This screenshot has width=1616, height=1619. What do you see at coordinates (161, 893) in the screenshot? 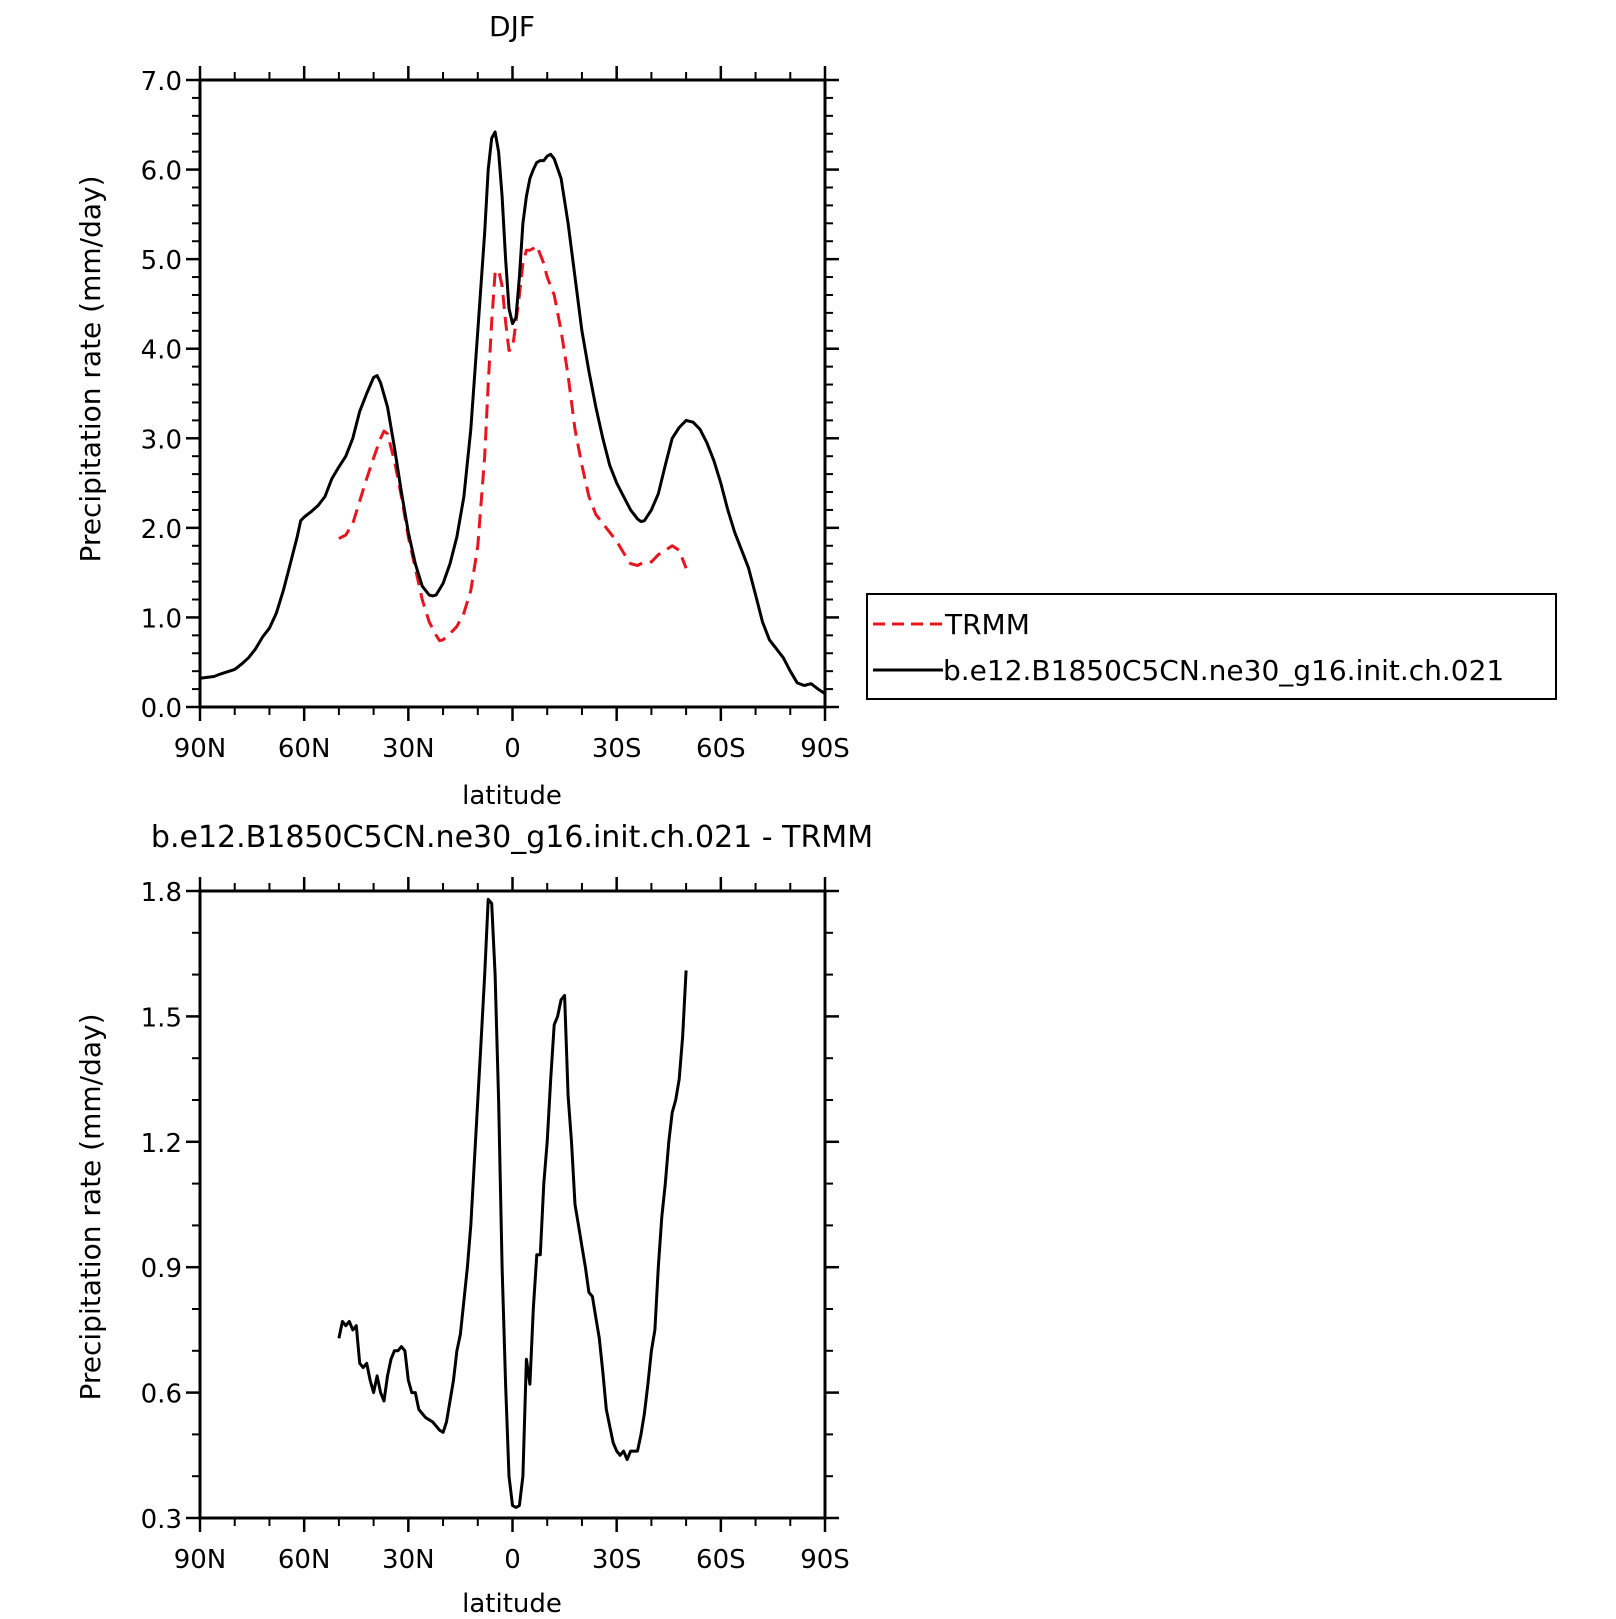
I see `y-tick-label: 1.8` at bounding box center [161, 893].